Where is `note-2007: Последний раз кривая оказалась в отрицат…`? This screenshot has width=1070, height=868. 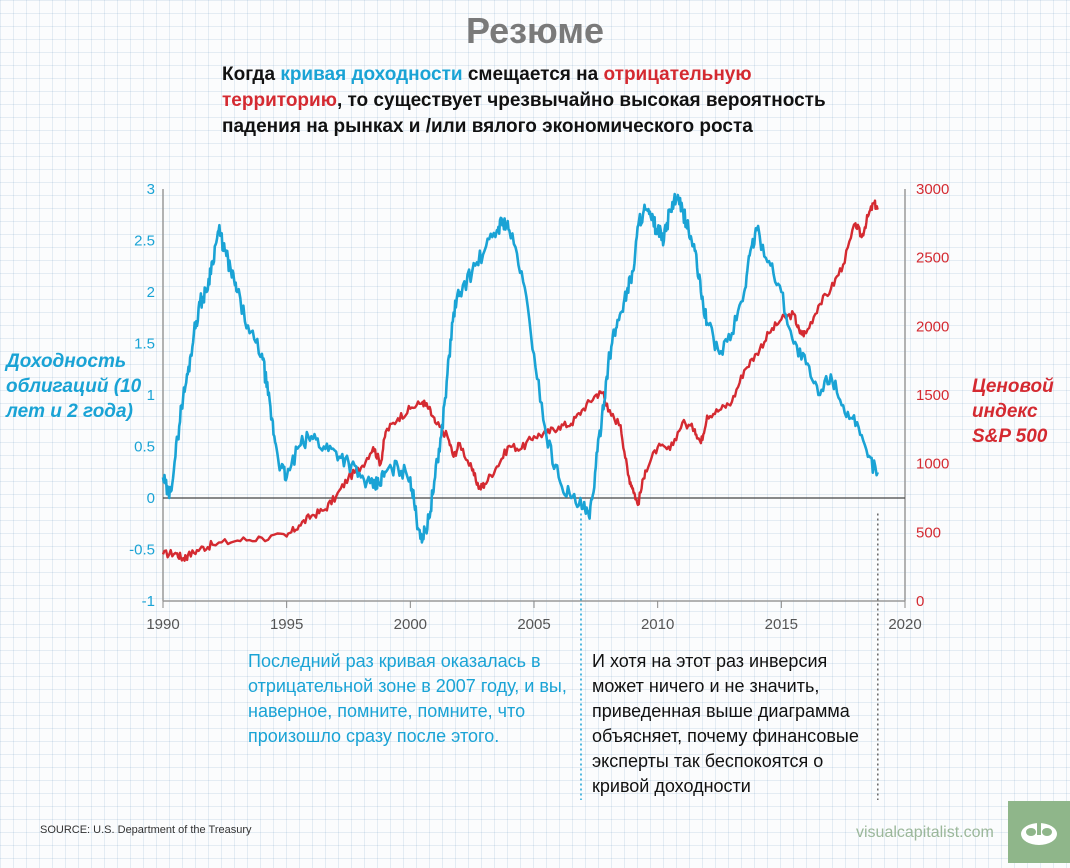
note-2007: Последний раз кривая оказалась в отрицат… is located at coordinates (407, 698).